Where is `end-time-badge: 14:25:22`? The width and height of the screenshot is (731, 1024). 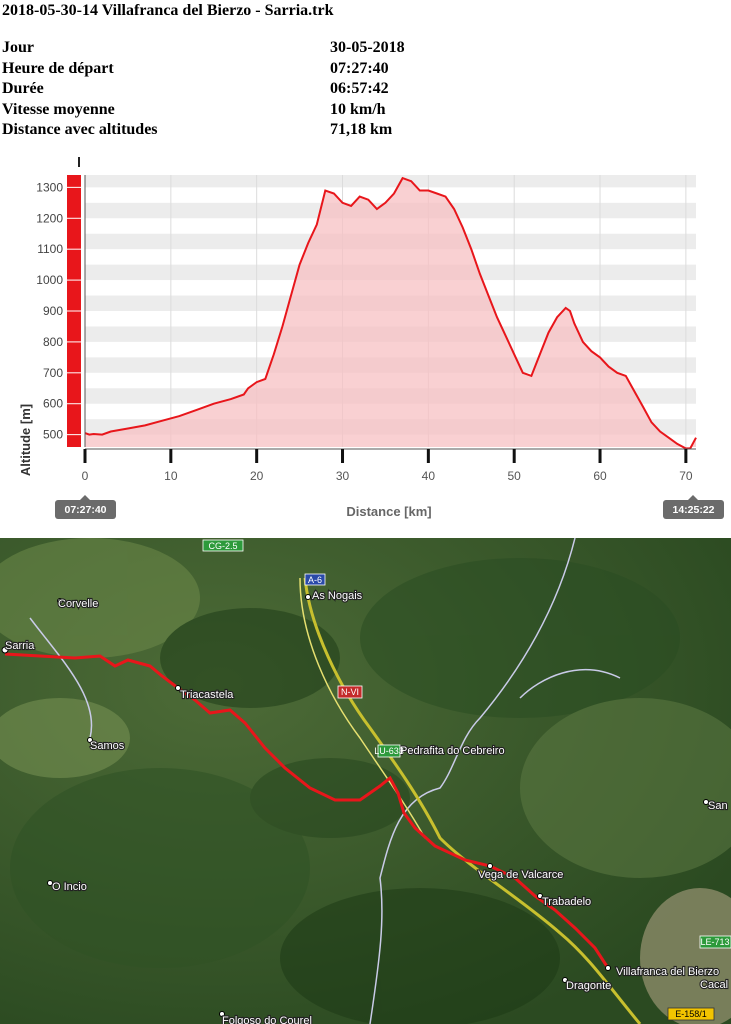
end-time-badge: 14:25:22 is located at coordinates (693, 507).